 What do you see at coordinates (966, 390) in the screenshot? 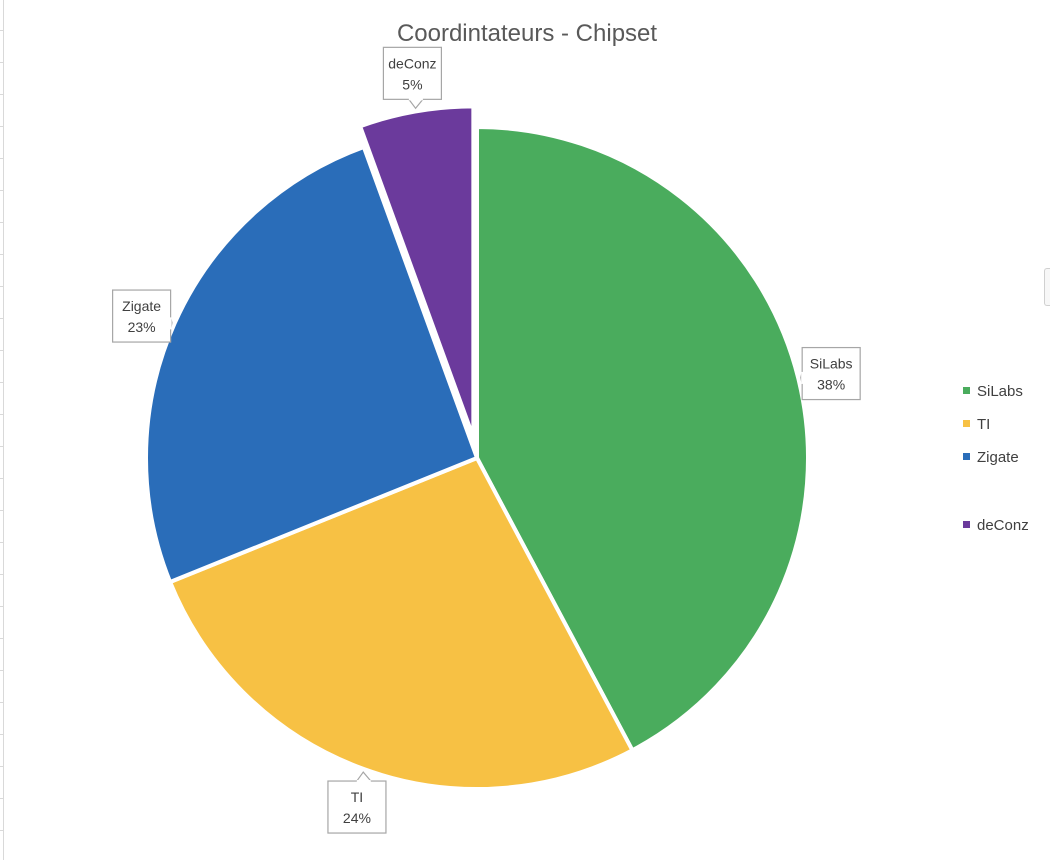
I see `legend-swatch-silabs` at bounding box center [966, 390].